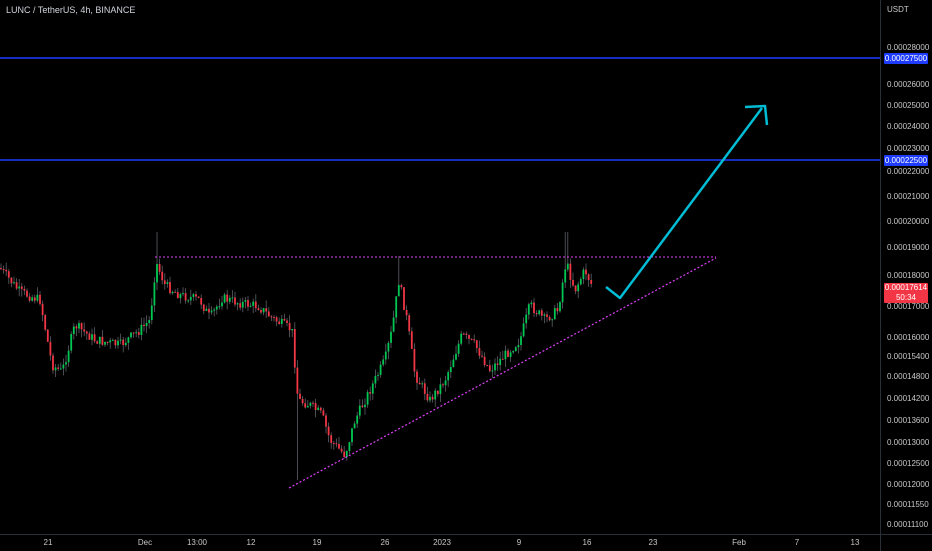  What do you see at coordinates (906, 293) in the screenshot?
I see `current-price-badge: 0.00017614 50:34` at bounding box center [906, 293].